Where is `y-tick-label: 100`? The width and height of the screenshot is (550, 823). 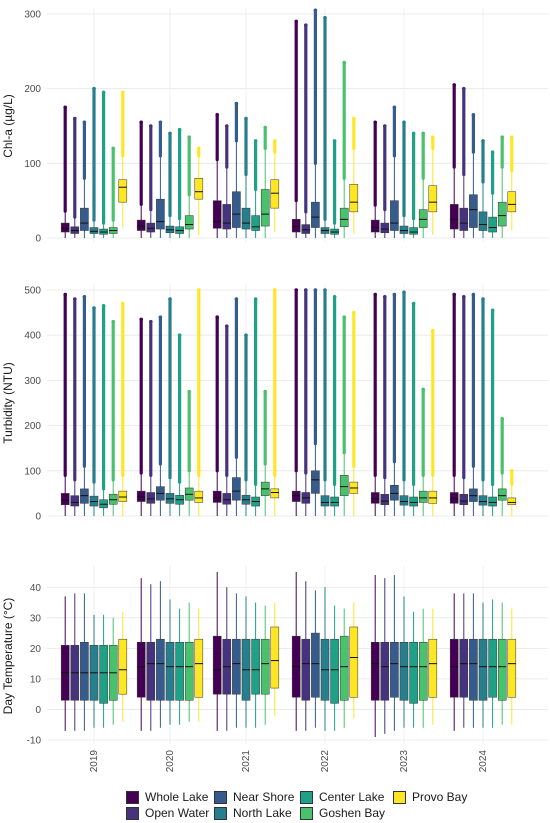
y-tick-label: 100 is located at coordinates (32, 471).